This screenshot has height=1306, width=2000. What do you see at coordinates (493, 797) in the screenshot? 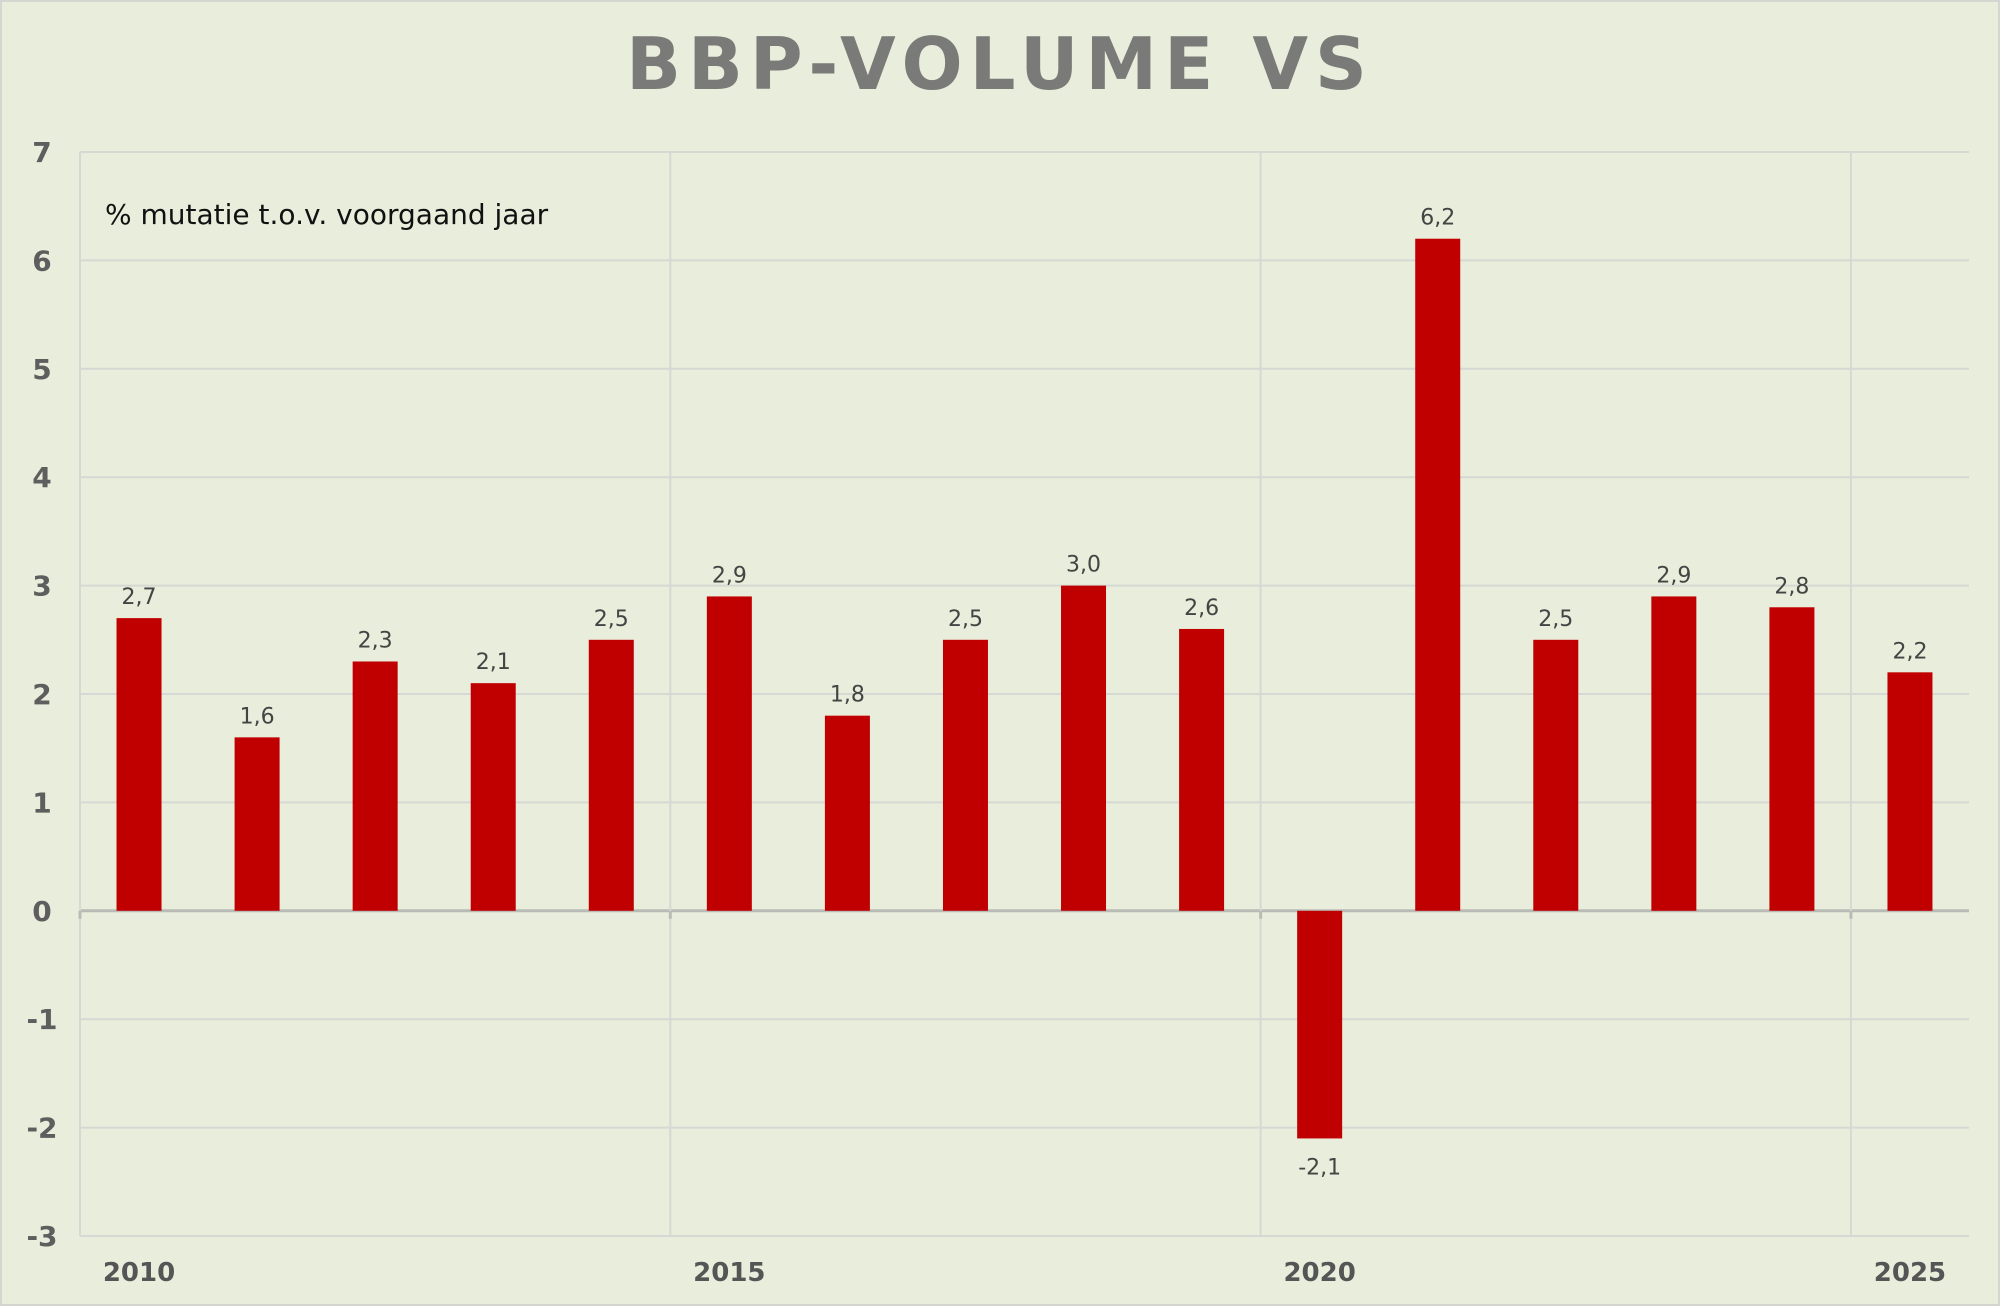
I see `bar-2013` at bounding box center [493, 797].